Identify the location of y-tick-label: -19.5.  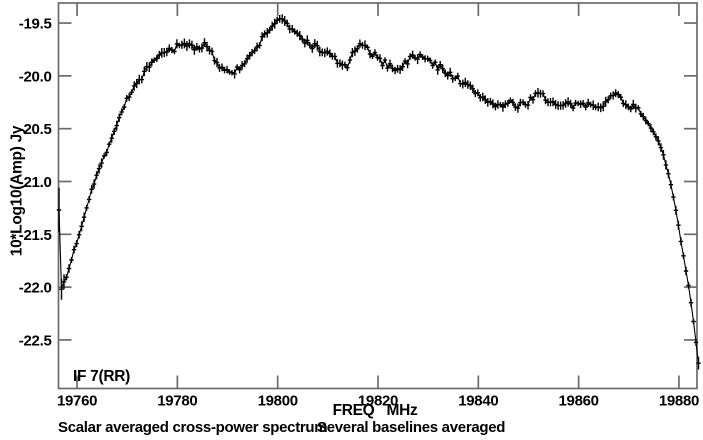
(35, 24).